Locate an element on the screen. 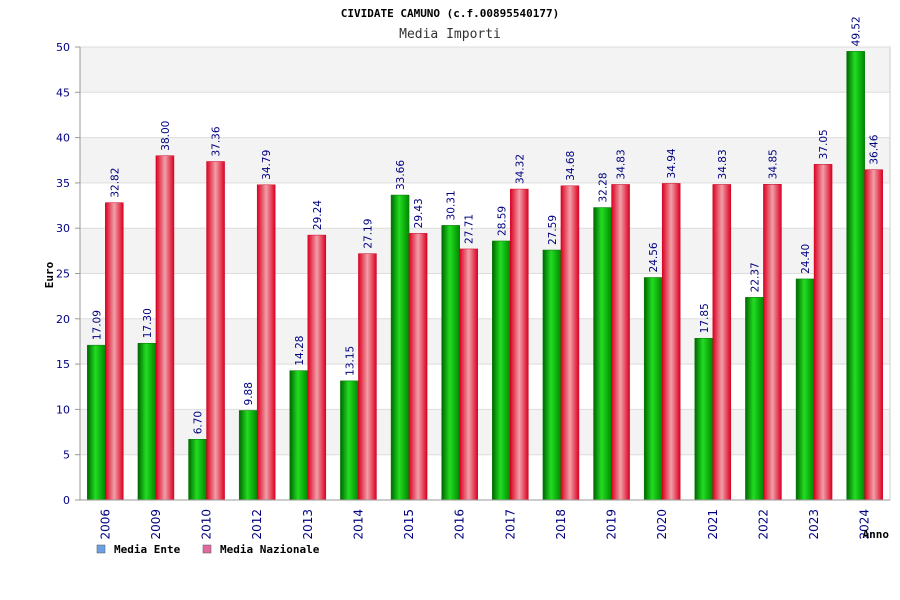 The height and width of the screenshot is (600, 900). x-tick-label: 2023 is located at coordinates (814, 524).